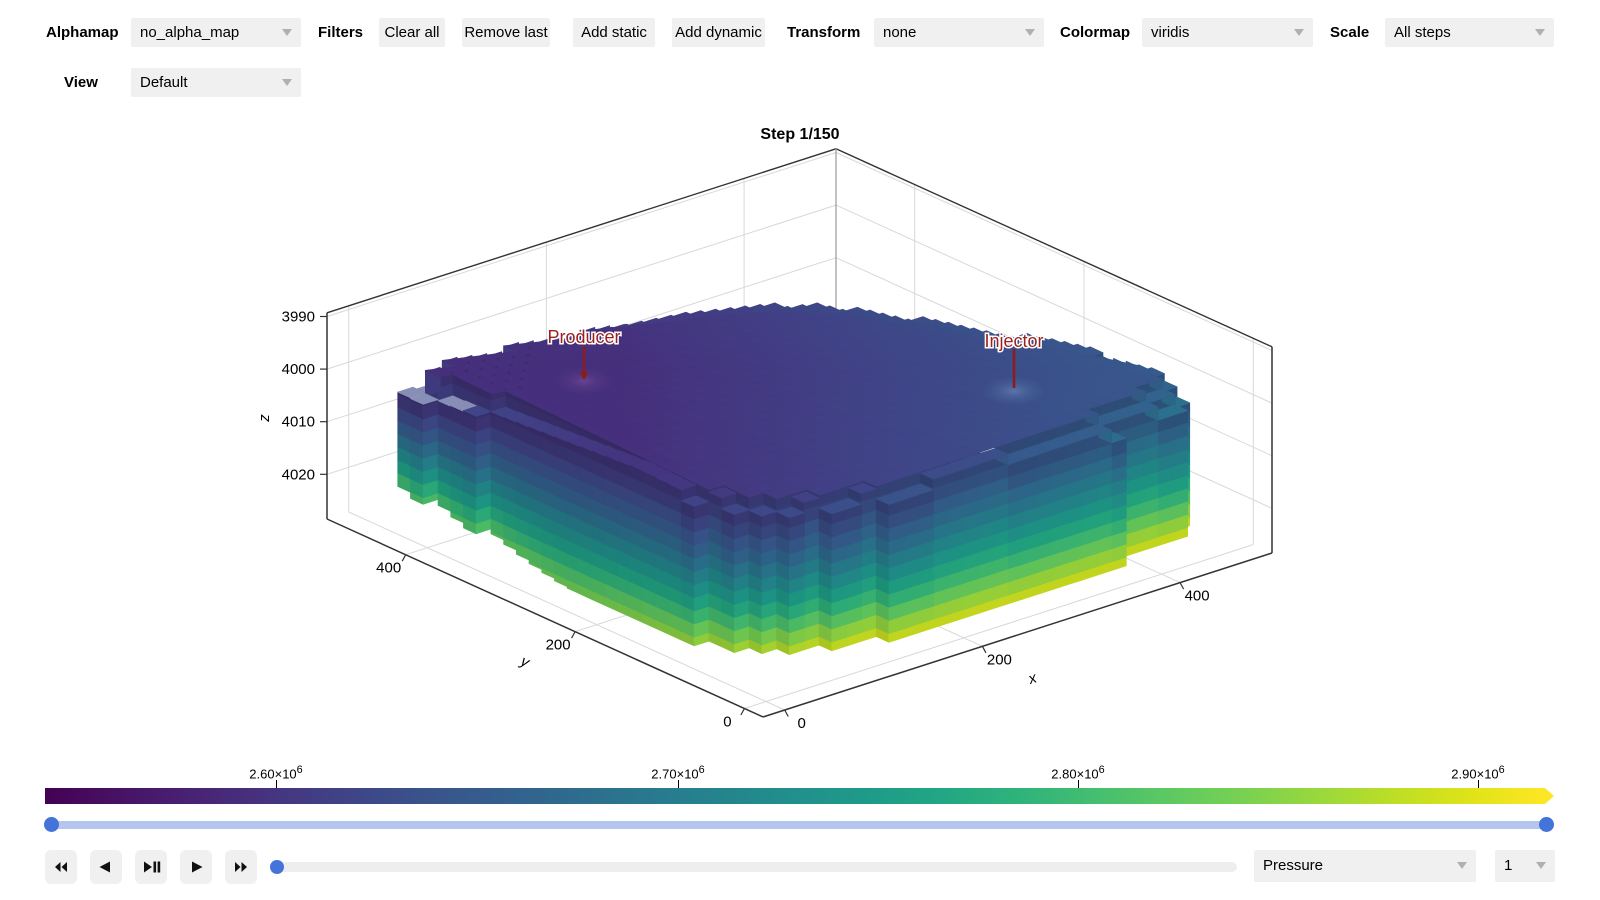  Describe the element at coordinates (298, 422) in the screenshot. I see `svg-text: 4010` at that location.